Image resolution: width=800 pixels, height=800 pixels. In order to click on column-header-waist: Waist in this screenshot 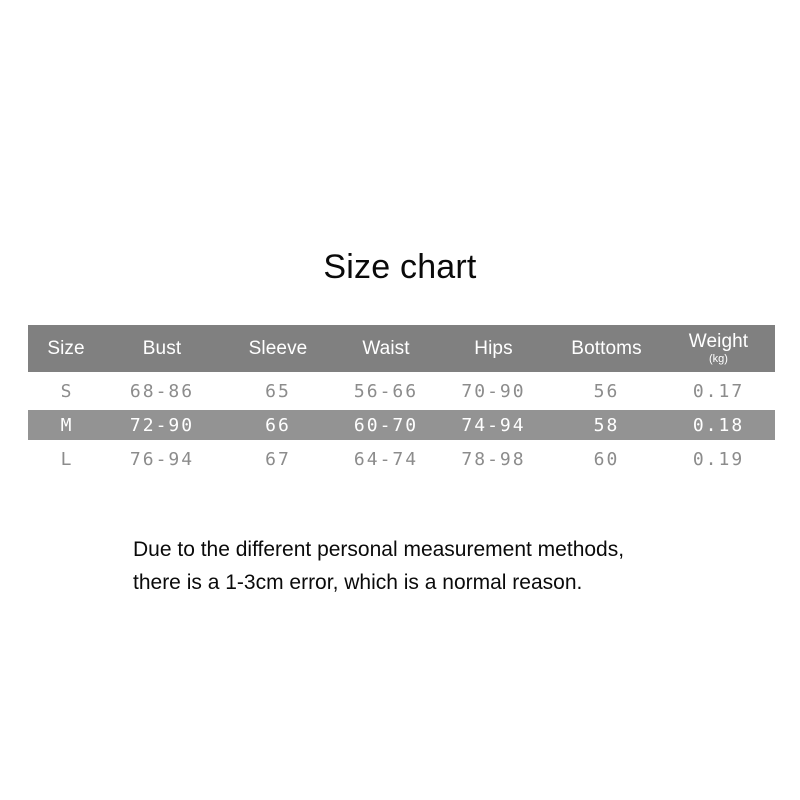, I will do `click(386, 348)`.